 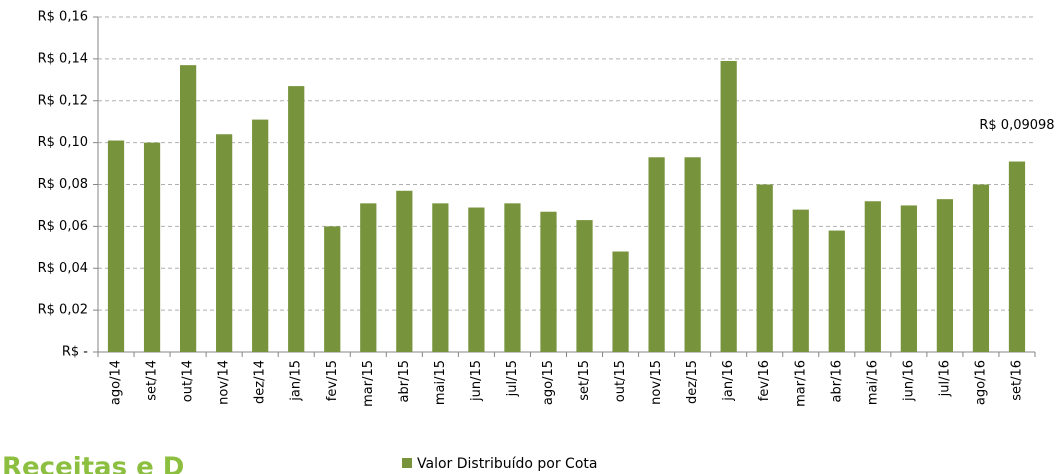 What do you see at coordinates (836, 381) in the screenshot?
I see `x-tick-label: abr/16` at bounding box center [836, 381].